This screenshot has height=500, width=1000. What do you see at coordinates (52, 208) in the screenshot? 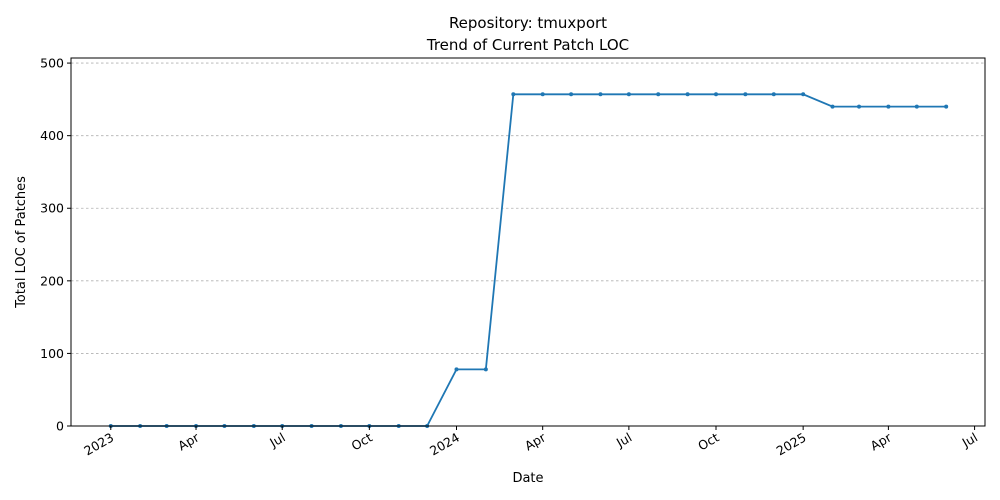
I see `y-tick-label: 300` at bounding box center [52, 208].